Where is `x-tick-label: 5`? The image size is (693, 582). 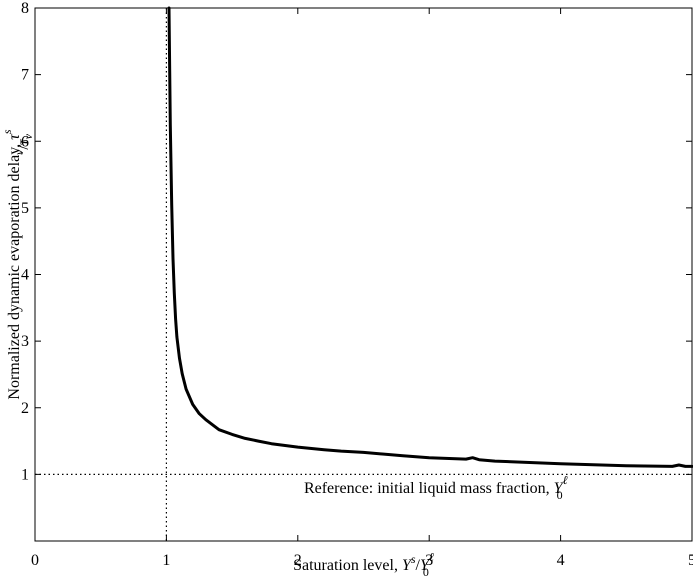
x-tick-label: 5 is located at coordinates (690, 560).